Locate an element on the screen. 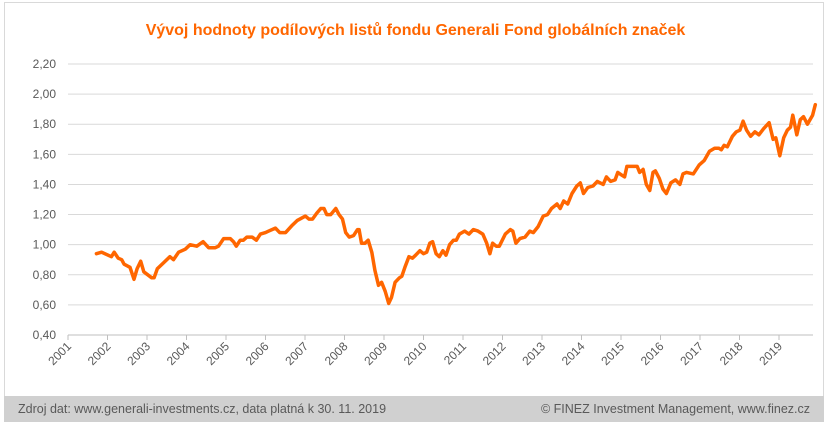 The image size is (831, 427). x-tick-label: 2009 is located at coordinates (375, 353).